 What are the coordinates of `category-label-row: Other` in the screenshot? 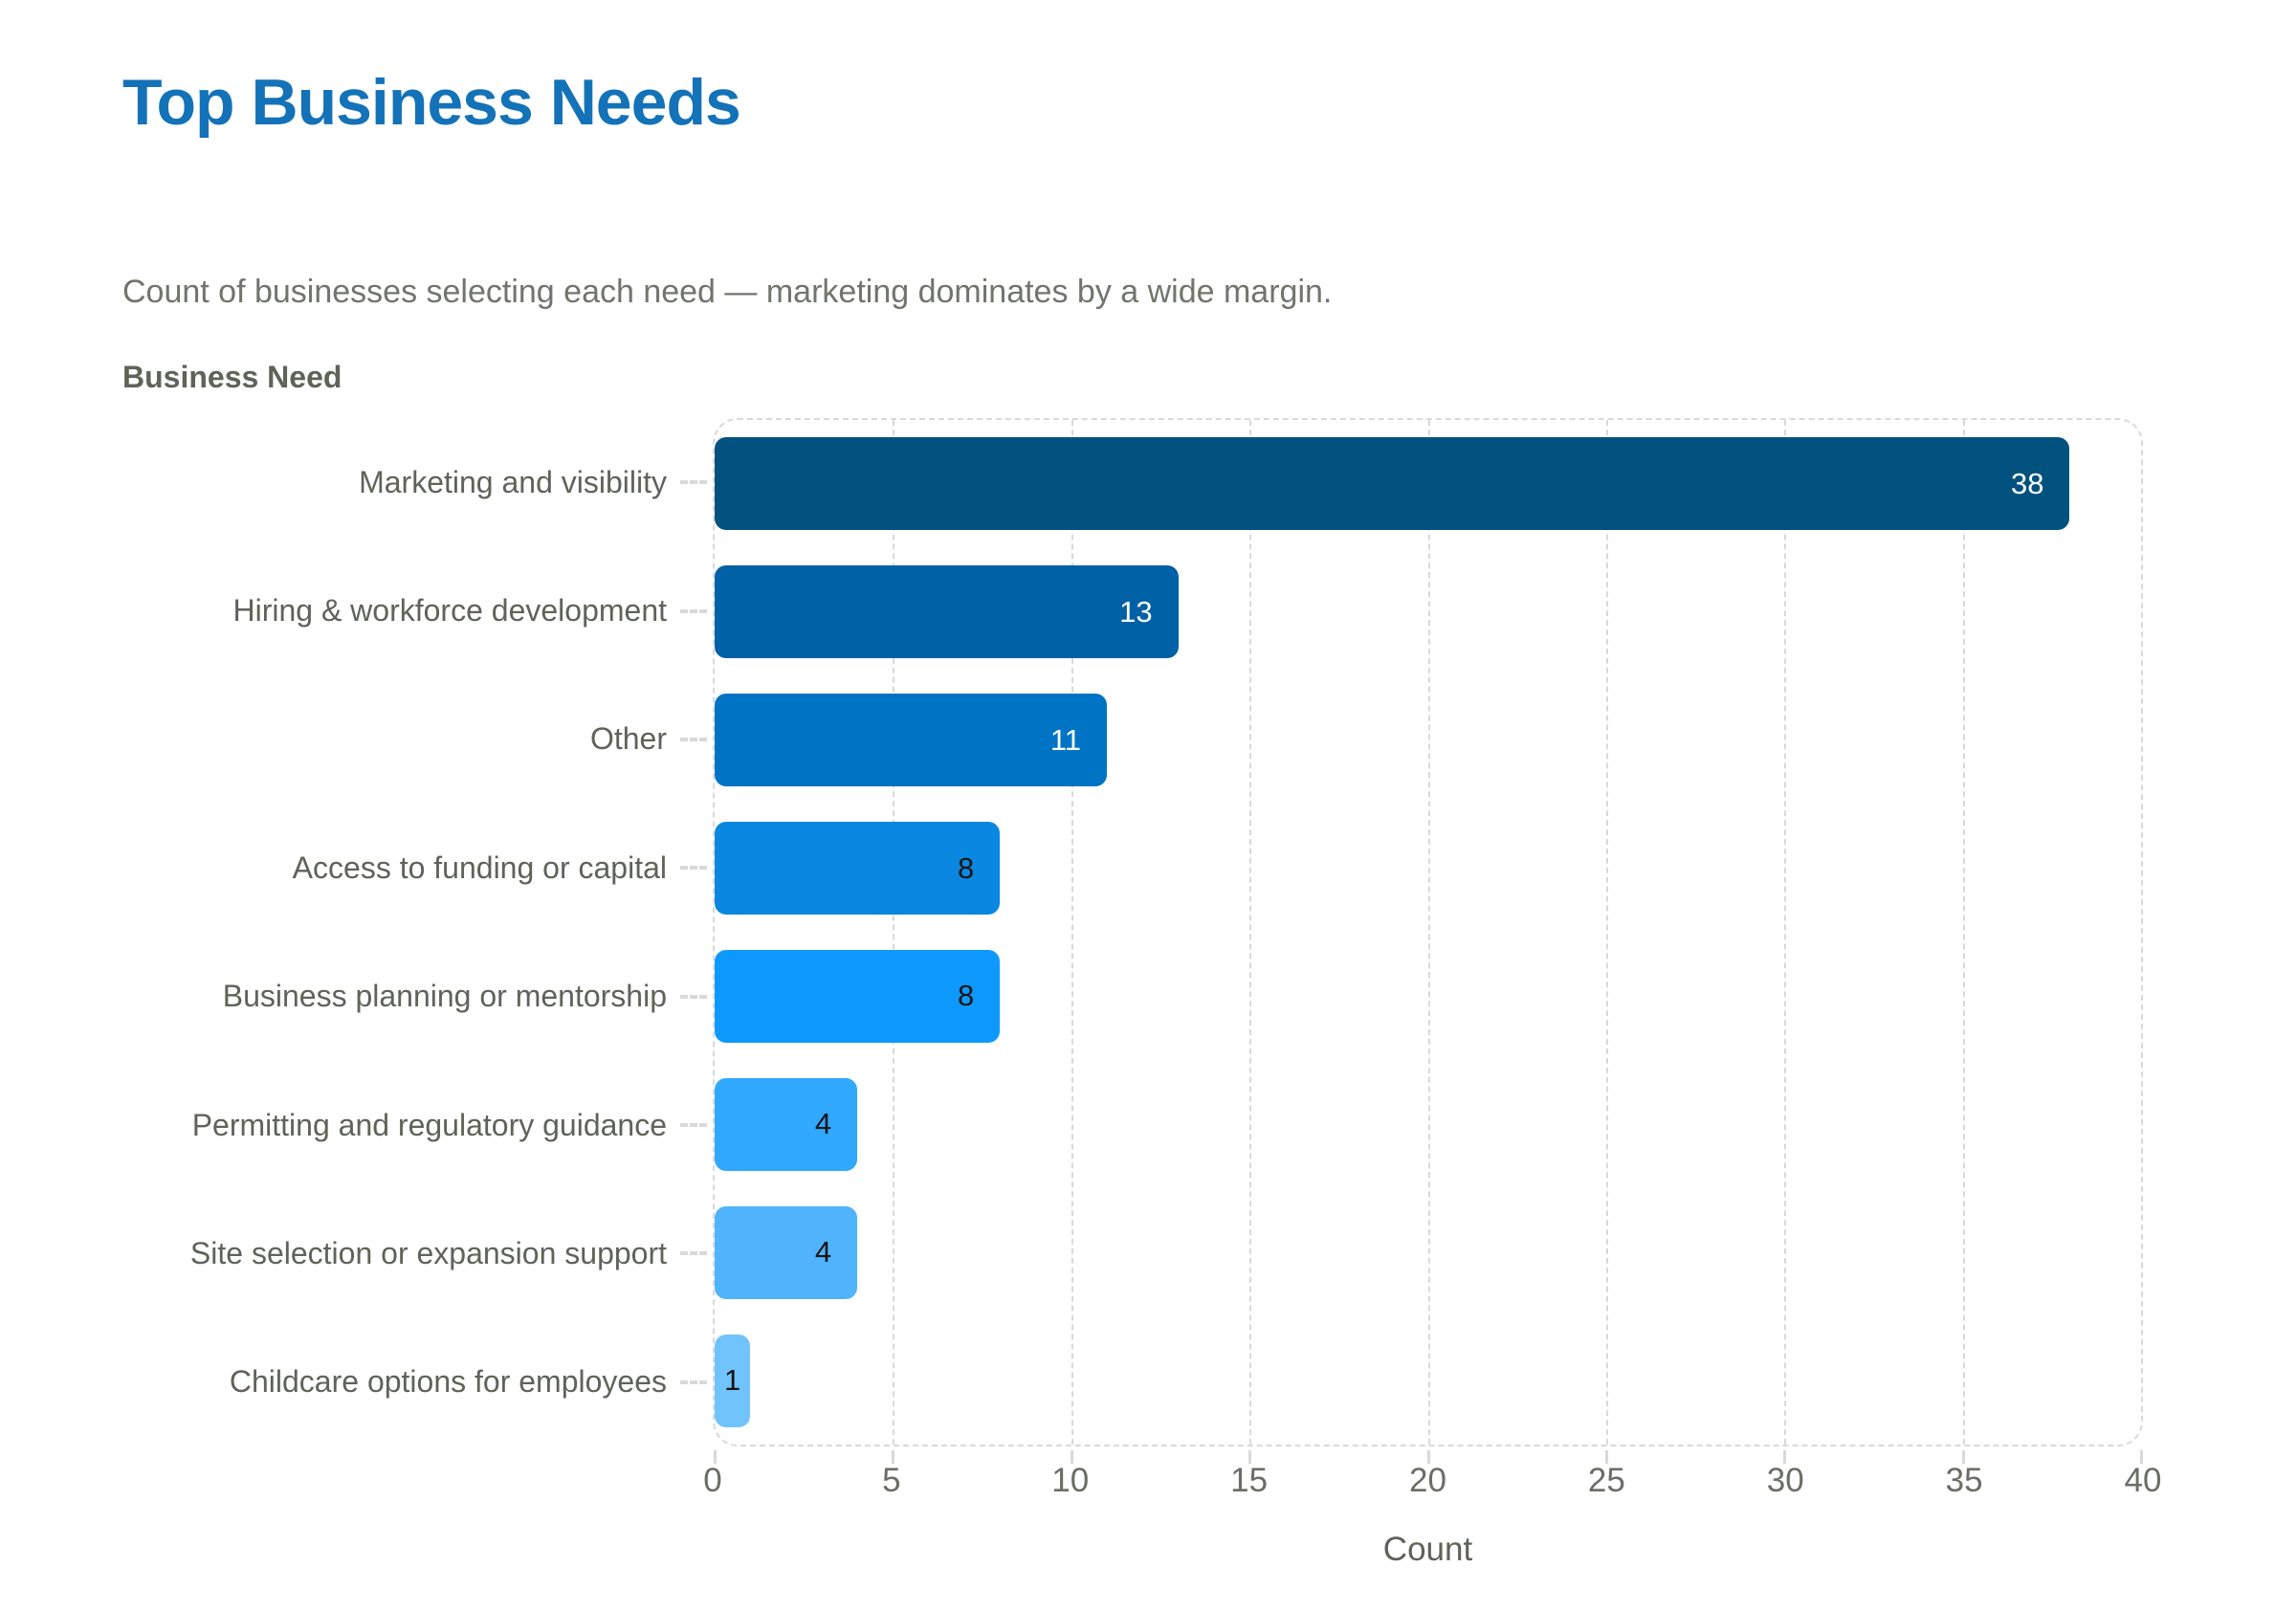 It's located at (357, 739).